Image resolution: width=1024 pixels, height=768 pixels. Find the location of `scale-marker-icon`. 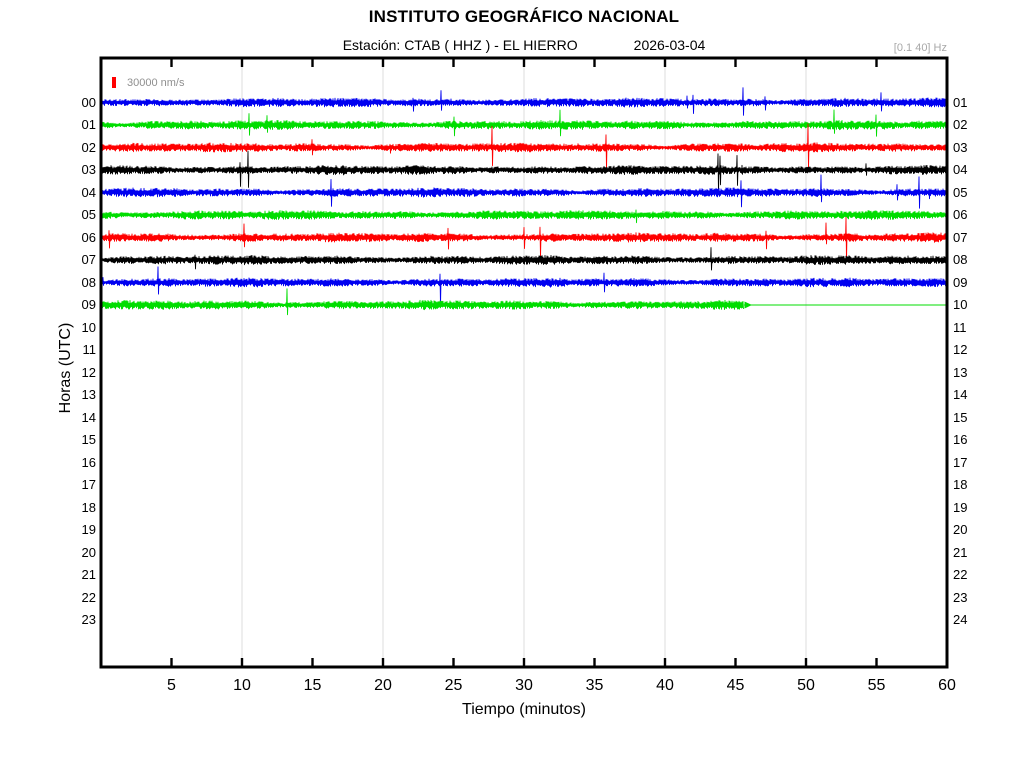

scale-marker-icon is located at coordinates (114, 82).